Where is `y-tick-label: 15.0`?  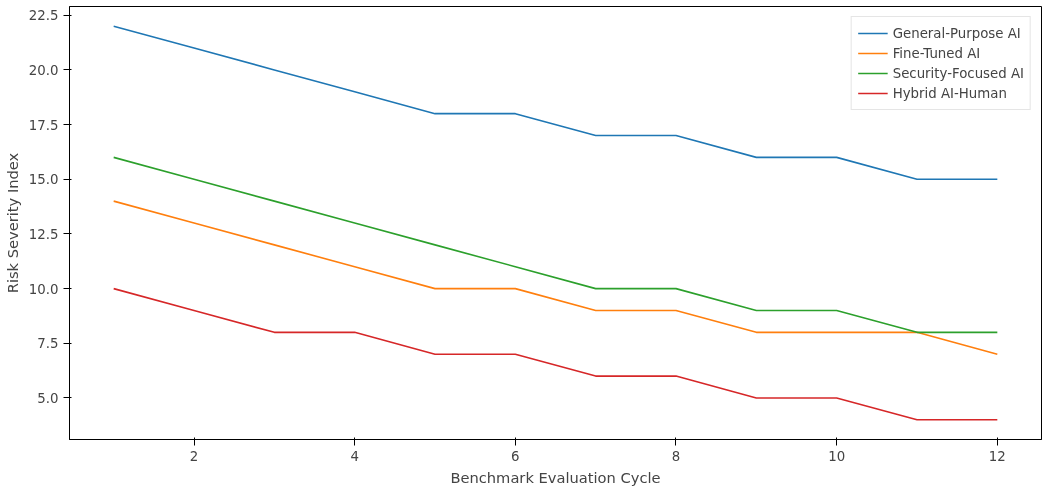 y-tick-label: 15.0 is located at coordinates (43, 180).